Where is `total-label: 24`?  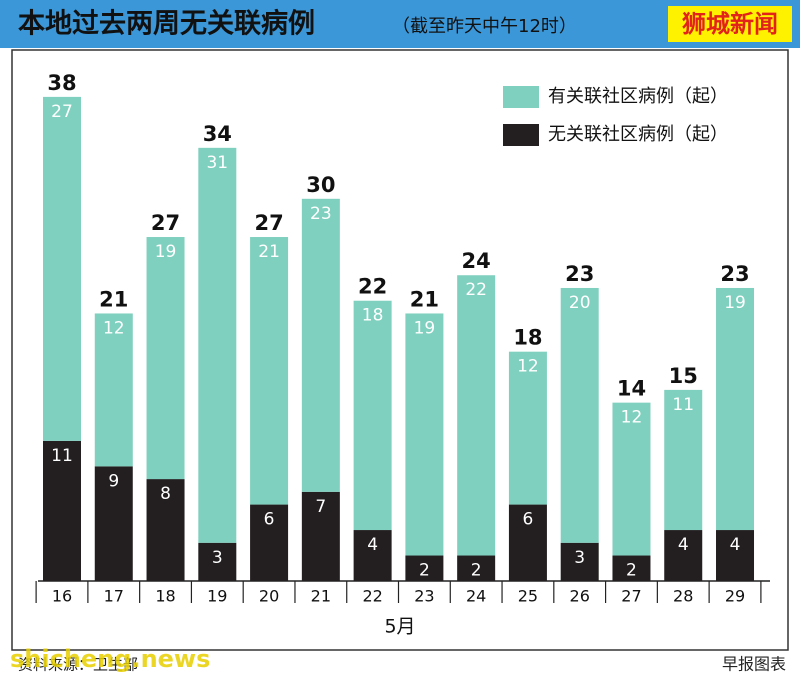
total-label: 24 is located at coordinates (476, 261).